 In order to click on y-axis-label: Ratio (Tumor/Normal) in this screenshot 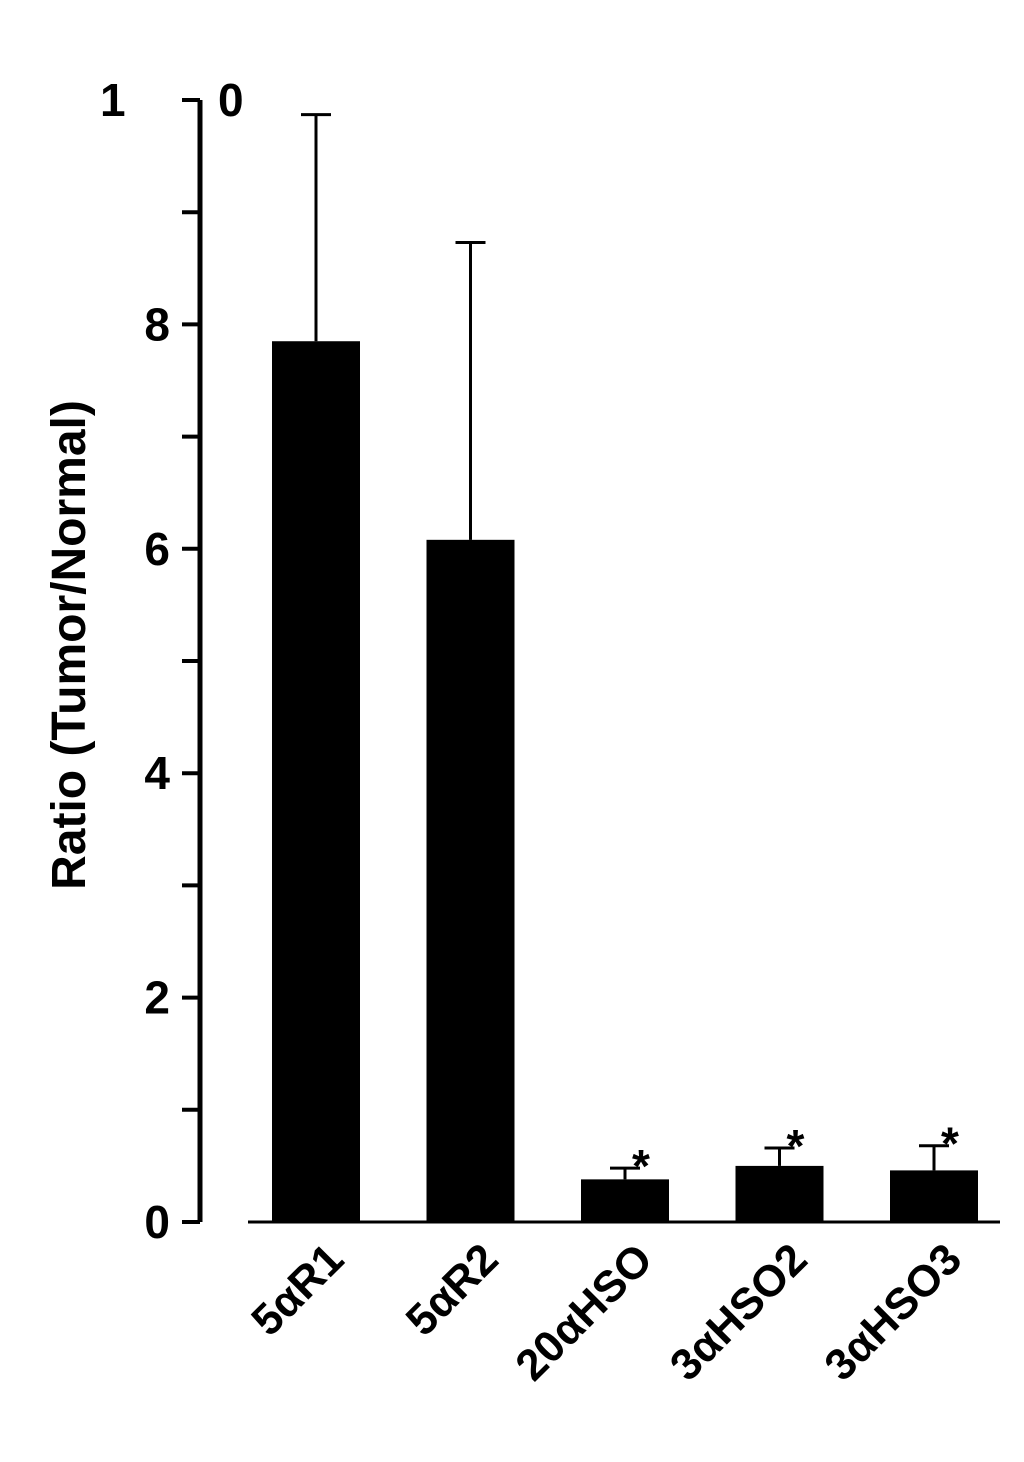, I will do `click(69, 645)`.